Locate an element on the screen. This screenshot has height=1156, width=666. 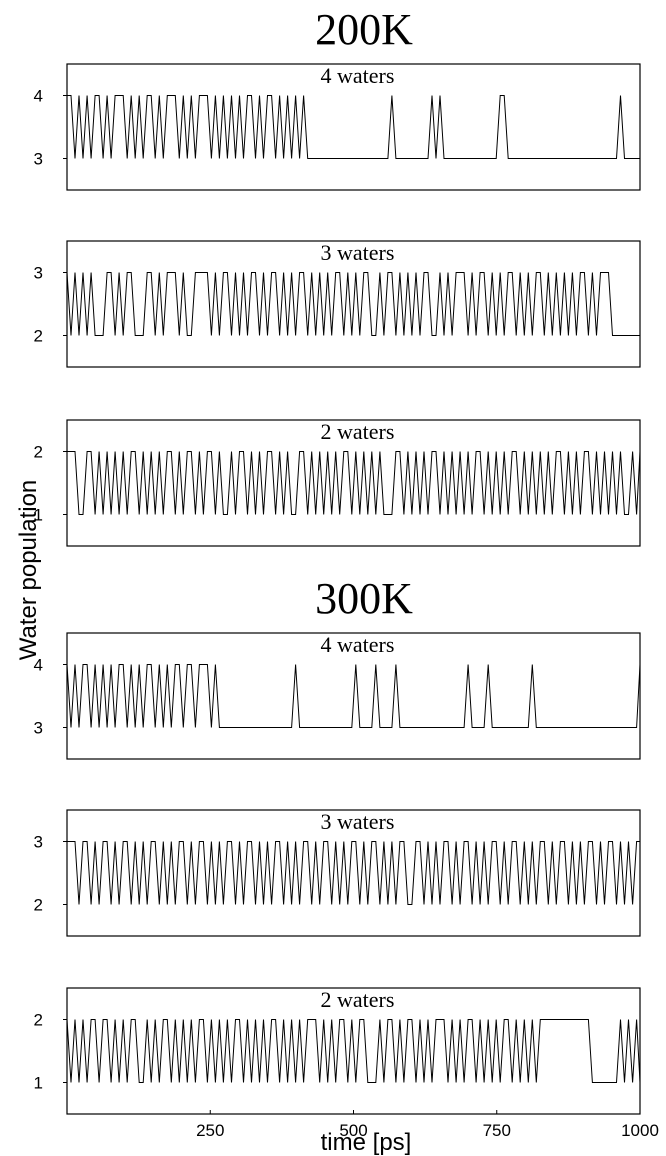
panel-300K-4-waters: 4 waters 4 3 is located at coordinates (337, 696).